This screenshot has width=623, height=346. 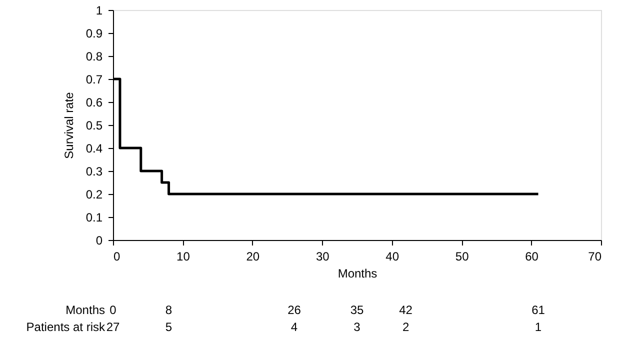 I want to click on text: 35, so click(x=357, y=310).